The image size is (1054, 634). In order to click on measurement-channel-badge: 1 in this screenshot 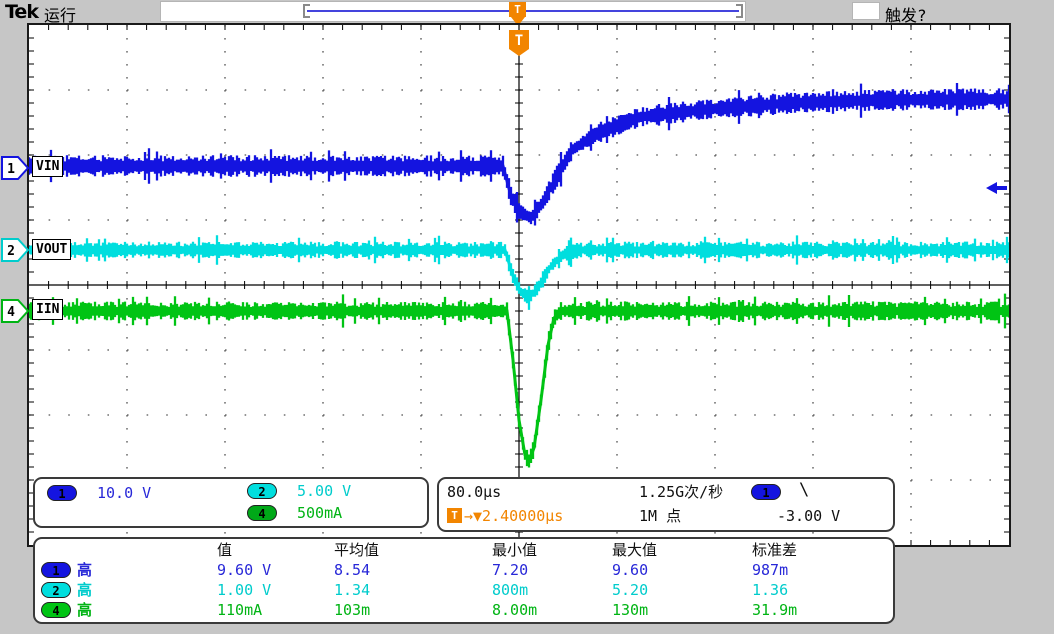, I will do `click(56, 570)`.